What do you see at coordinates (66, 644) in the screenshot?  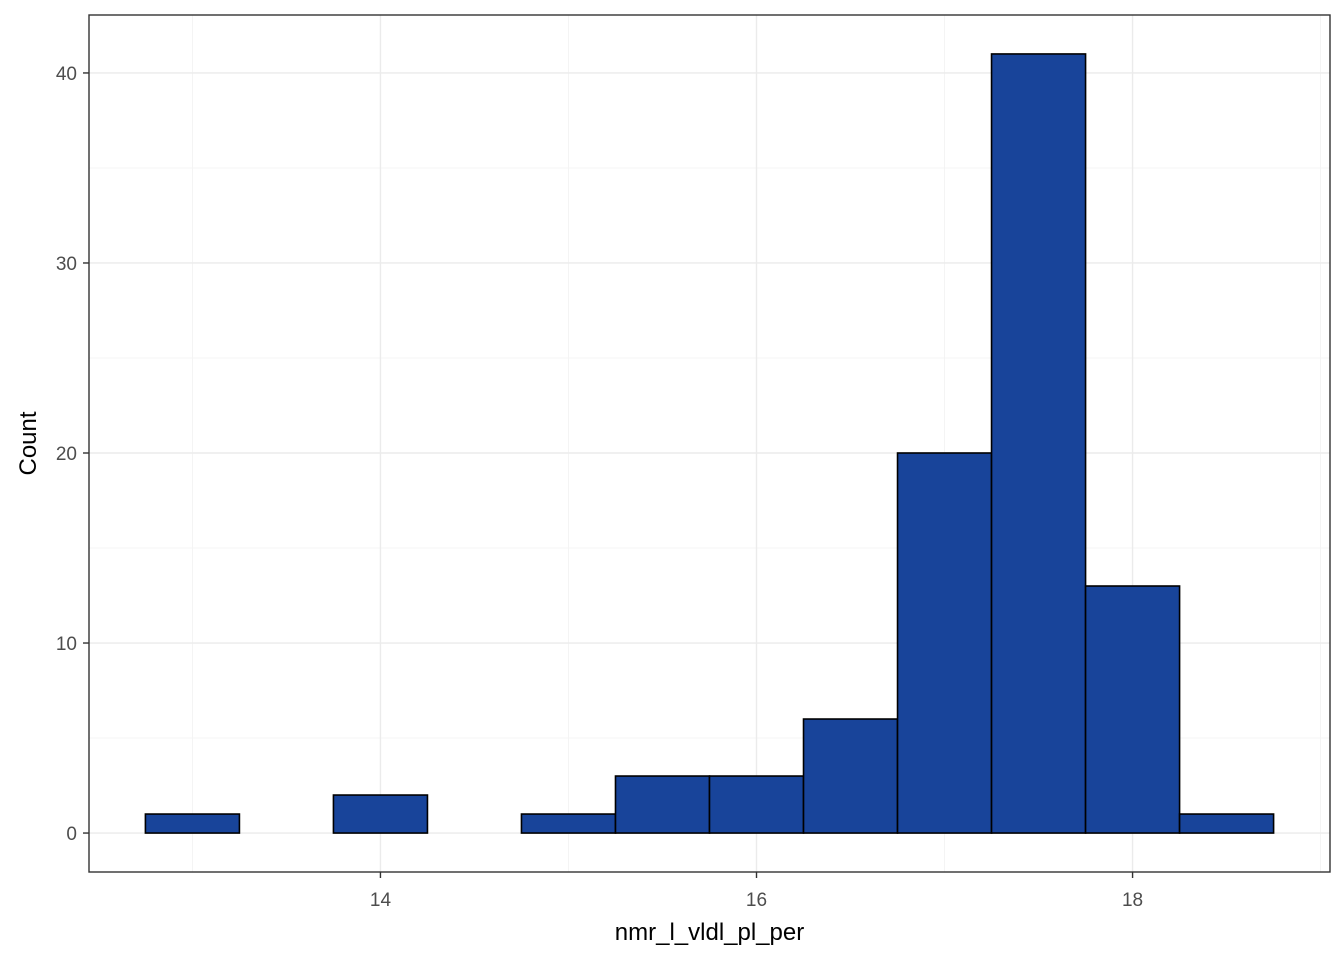 I see `y-tick-label: 10` at bounding box center [66, 644].